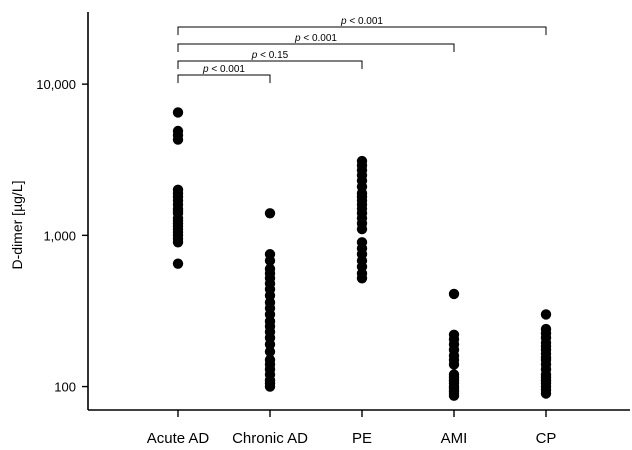 The width and height of the screenshot is (632, 450). I want to click on y-axis-label: D-dimer [µg/L], so click(17, 225).